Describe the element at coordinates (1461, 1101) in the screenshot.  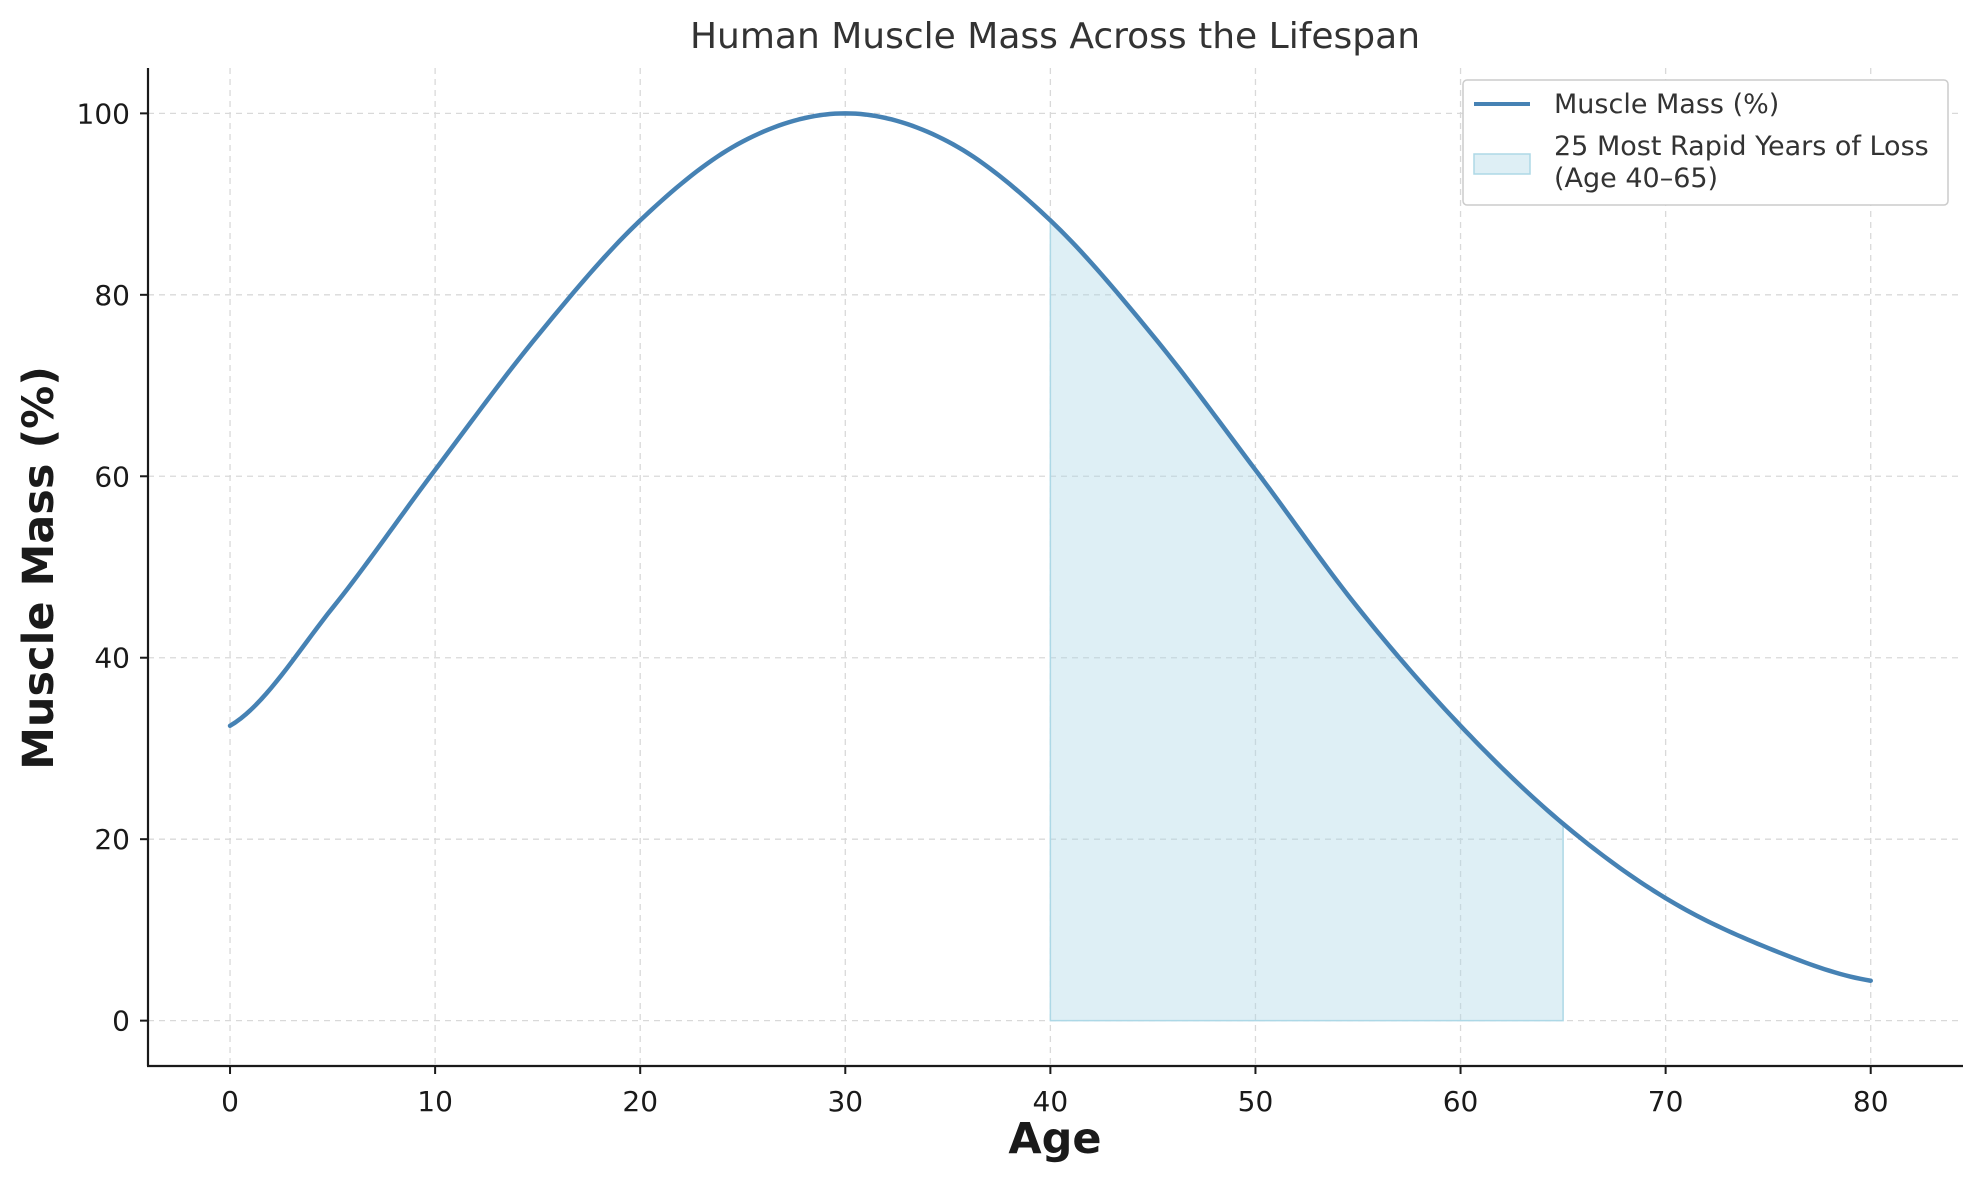
I see `x-tick-label: 60` at that location.